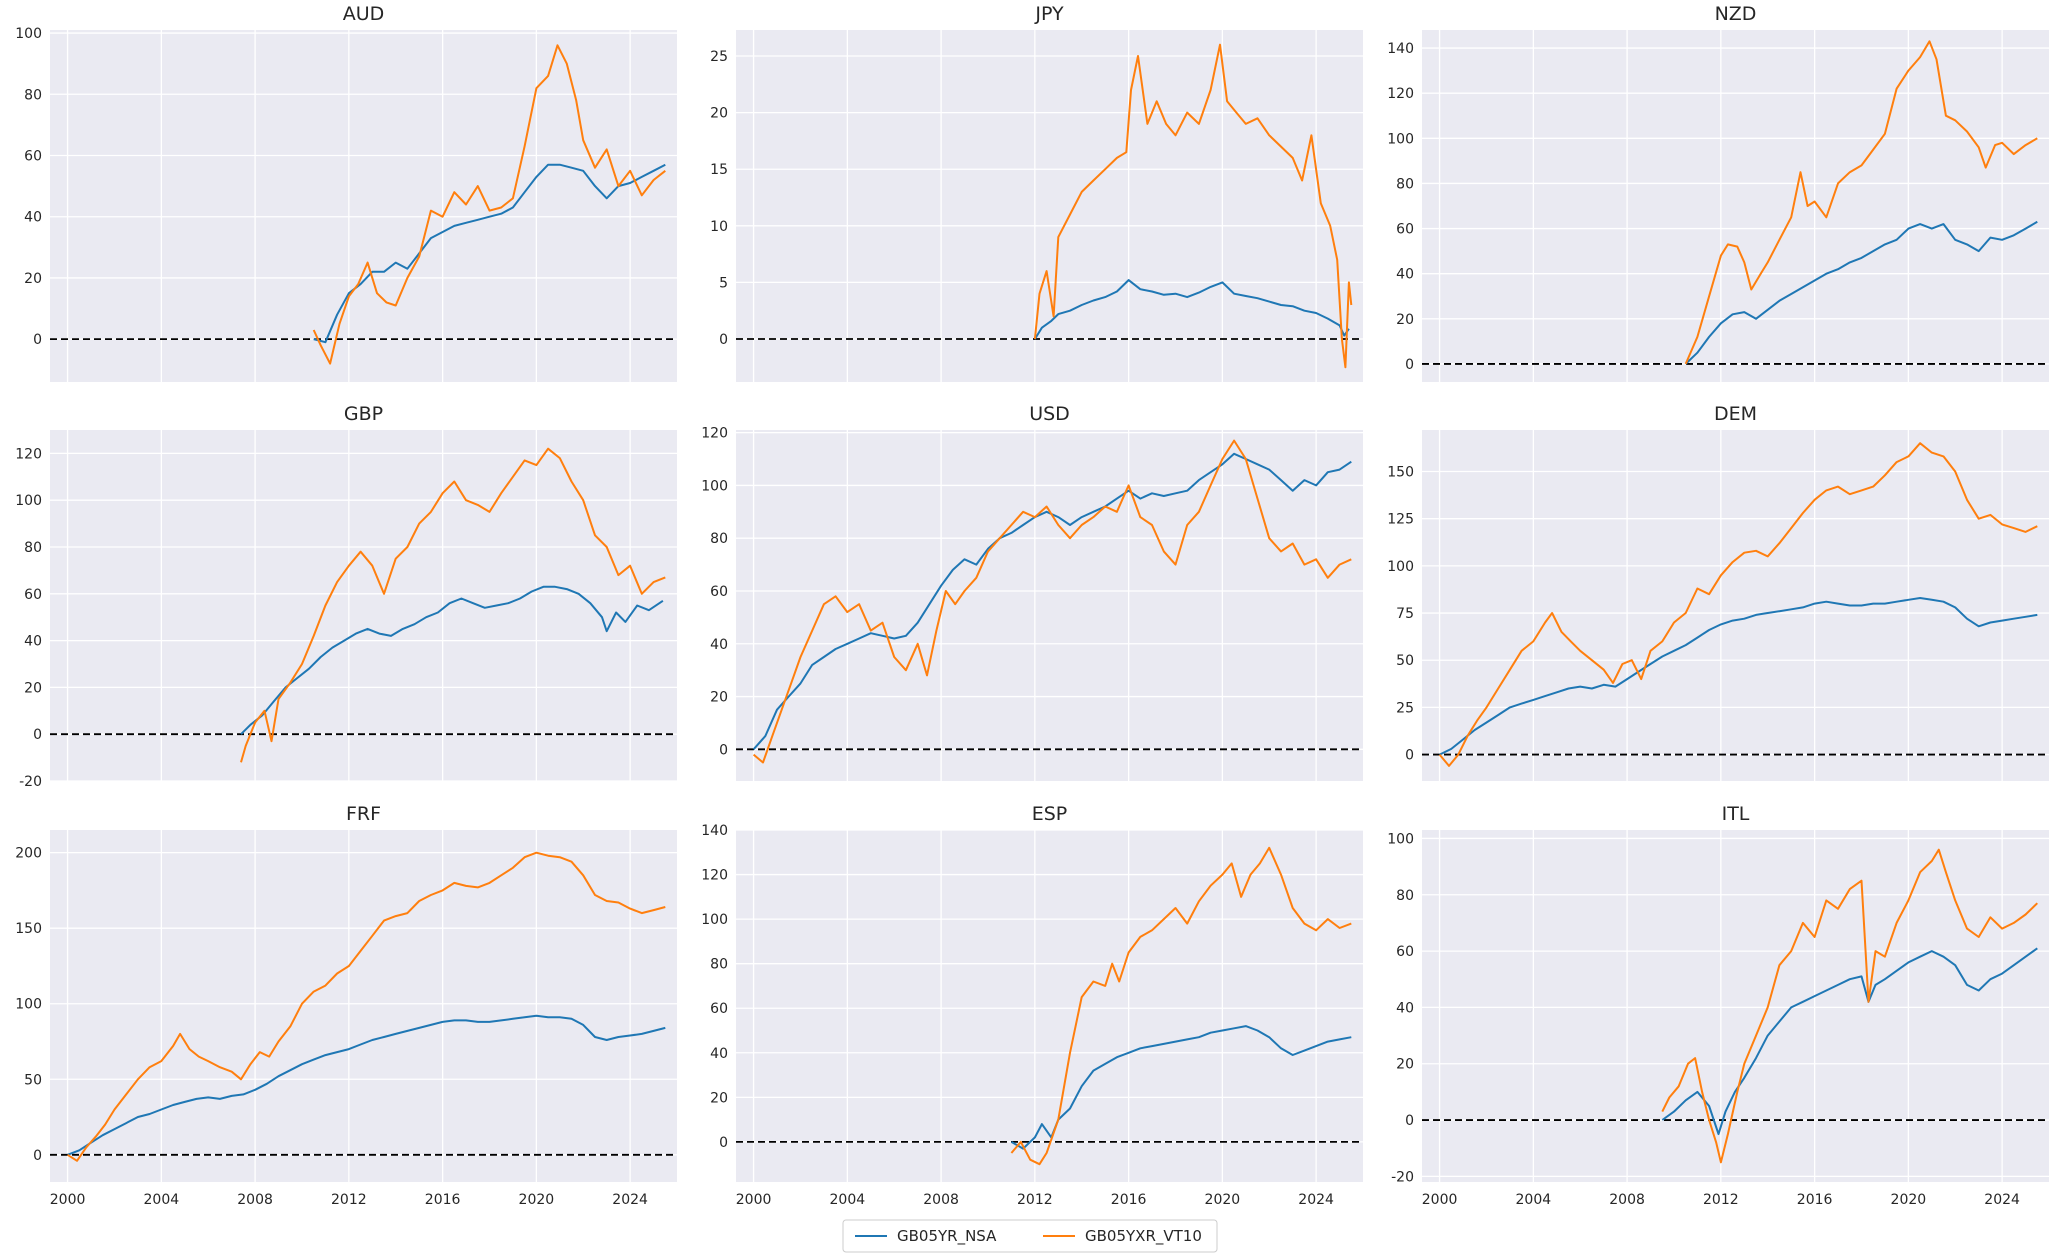  I want to click on panel-title: AUD, so click(364, 14).